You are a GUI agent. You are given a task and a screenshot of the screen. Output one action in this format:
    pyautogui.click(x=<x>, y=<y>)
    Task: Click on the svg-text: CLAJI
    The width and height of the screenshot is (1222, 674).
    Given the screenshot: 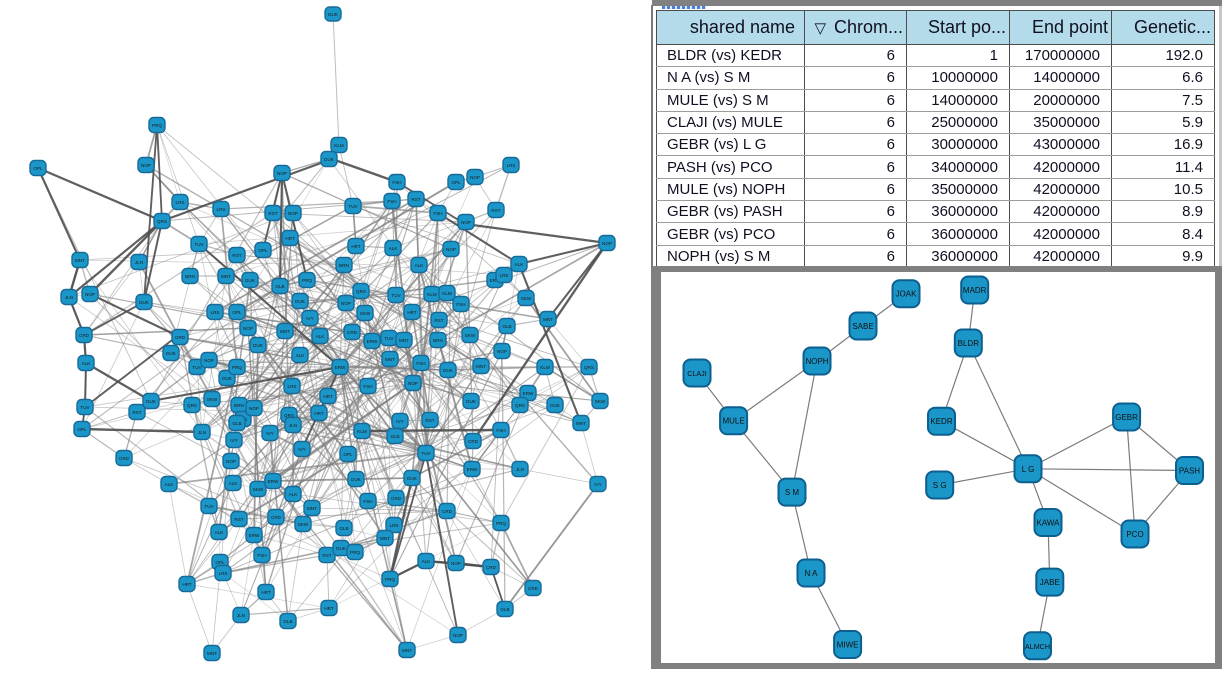 What is the action you would take?
    pyautogui.click(x=697, y=373)
    